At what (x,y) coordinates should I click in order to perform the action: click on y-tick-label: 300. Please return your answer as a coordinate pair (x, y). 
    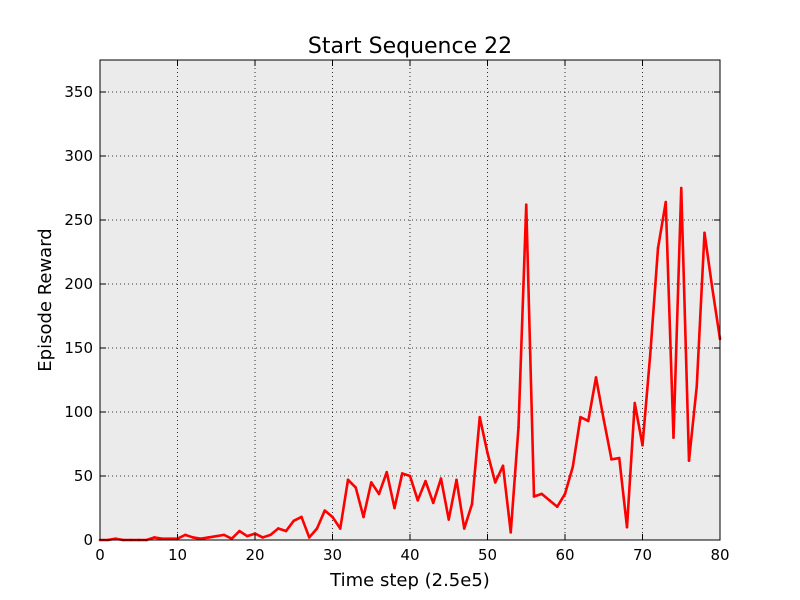
    Looking at the image, I should click on (78, 156).